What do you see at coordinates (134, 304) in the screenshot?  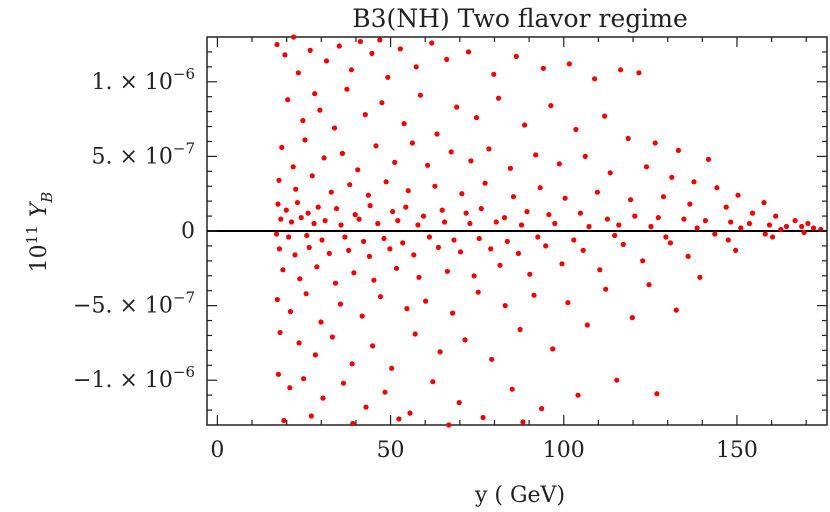 I see `y-tick-label: −5. × 10−7` at bounding box center [134, 304].